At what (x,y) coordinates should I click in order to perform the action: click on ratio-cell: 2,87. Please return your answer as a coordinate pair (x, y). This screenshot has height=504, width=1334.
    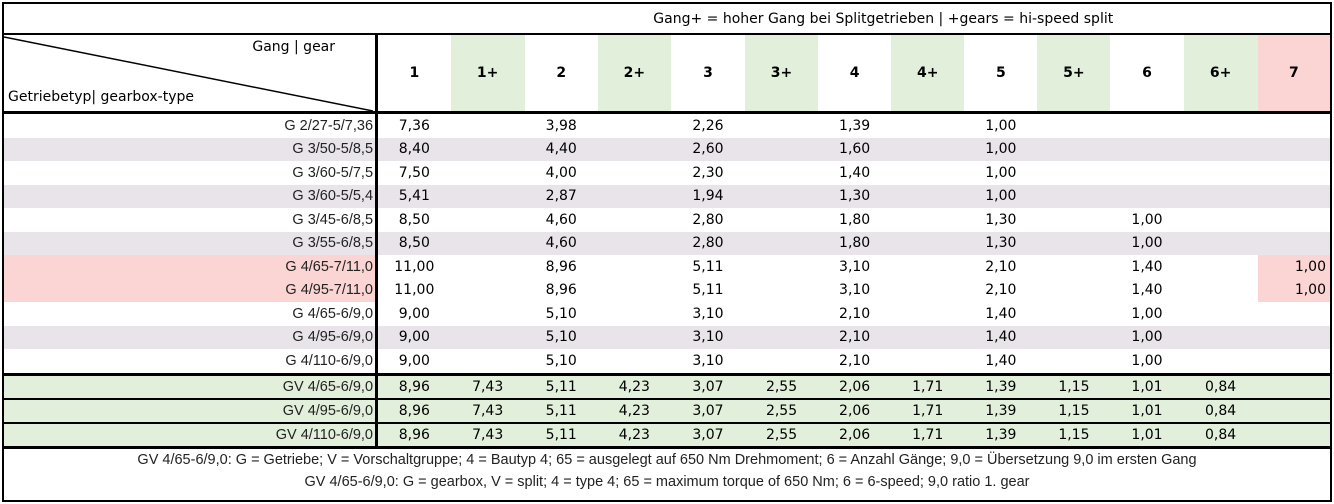
    Looking at the image, I should click on (561, 196).